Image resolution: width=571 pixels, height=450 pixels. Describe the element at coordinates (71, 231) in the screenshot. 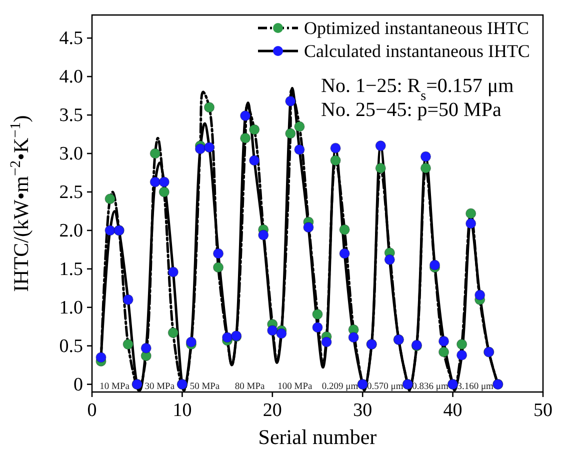

I see `y-tick-label: 2.0` at that location.